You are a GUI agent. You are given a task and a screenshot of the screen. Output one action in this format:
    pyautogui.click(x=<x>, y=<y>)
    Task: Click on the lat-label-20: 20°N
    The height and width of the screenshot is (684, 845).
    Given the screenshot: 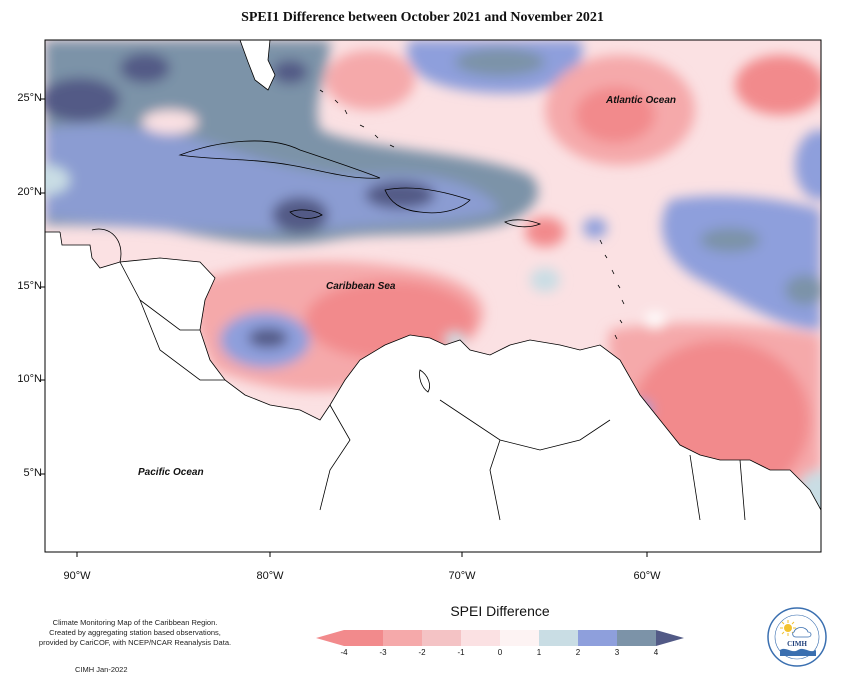 What is the action you would take?
    pyautogui.click(x=29, y=192)
    